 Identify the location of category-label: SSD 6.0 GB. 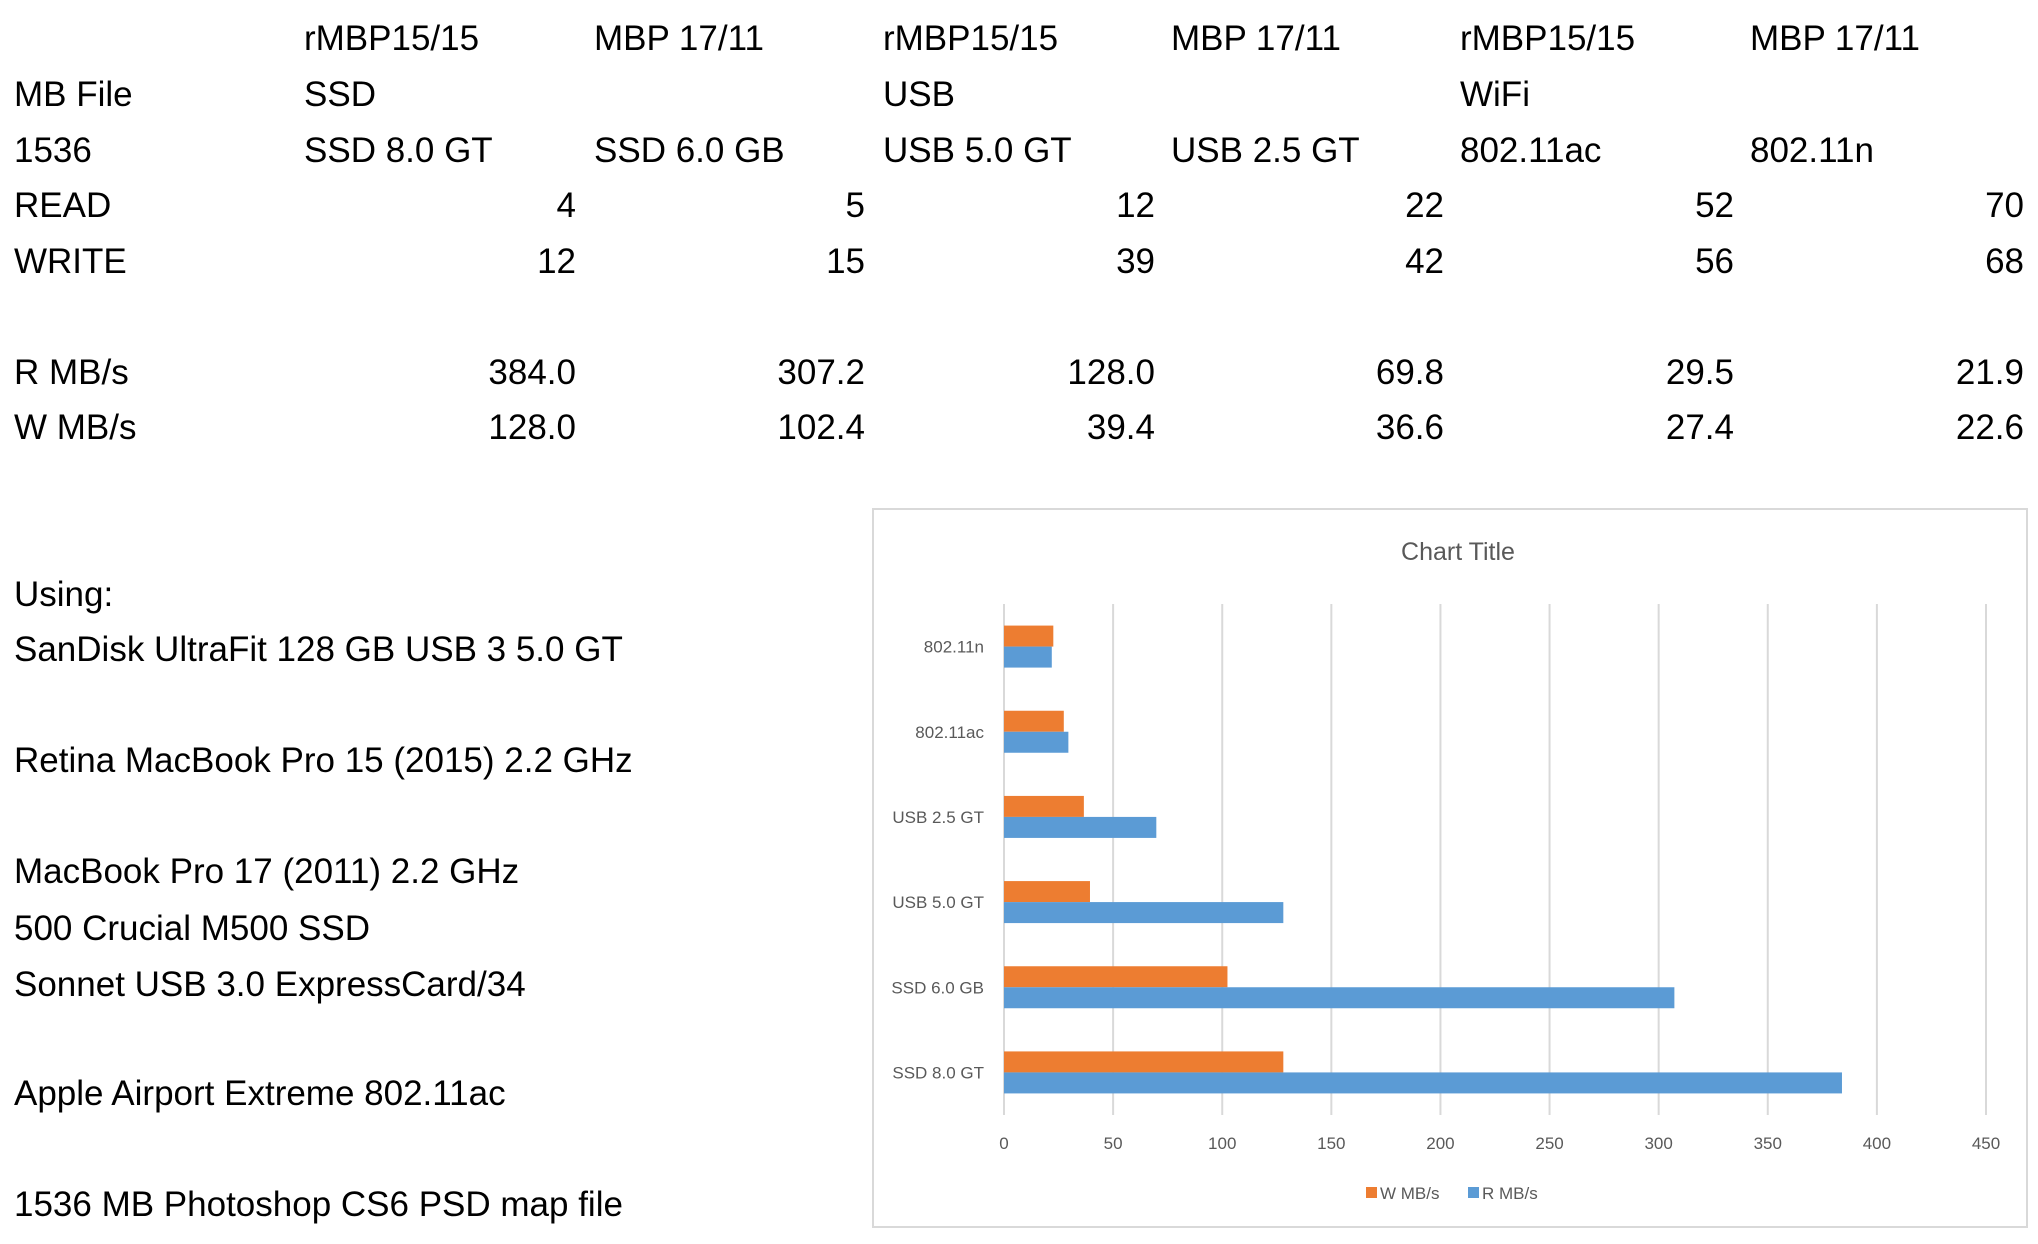
(937, 987).